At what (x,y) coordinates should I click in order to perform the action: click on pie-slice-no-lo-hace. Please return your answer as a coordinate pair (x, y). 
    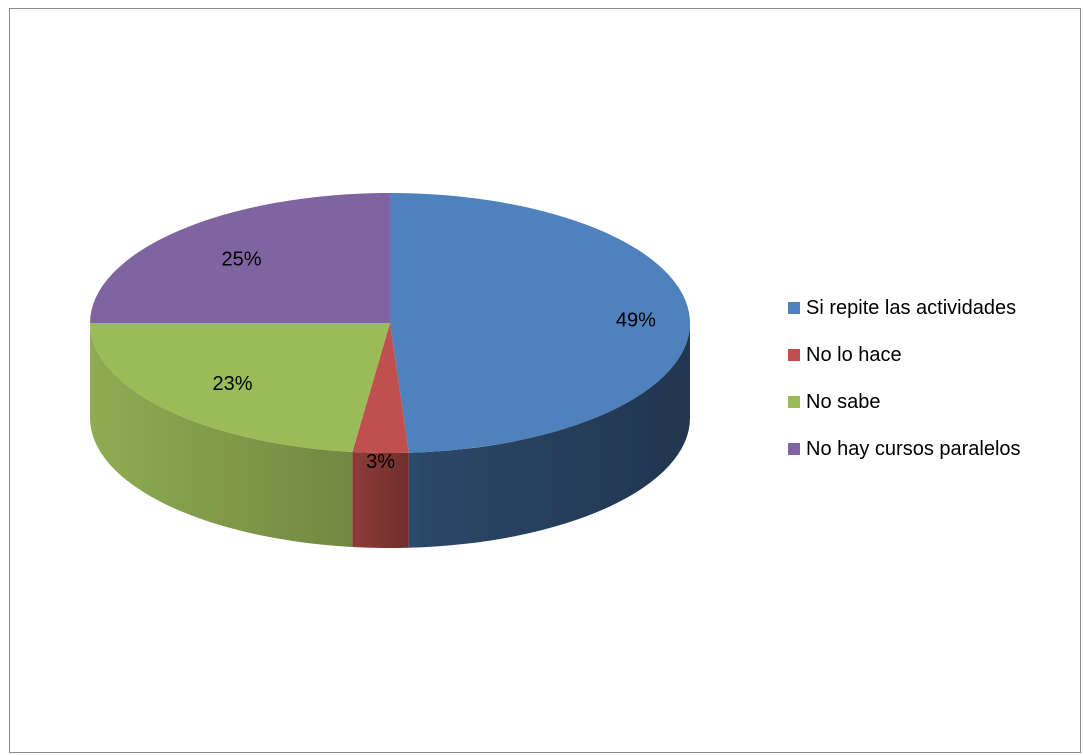
    Looking at the image, I should click on (380, 388).